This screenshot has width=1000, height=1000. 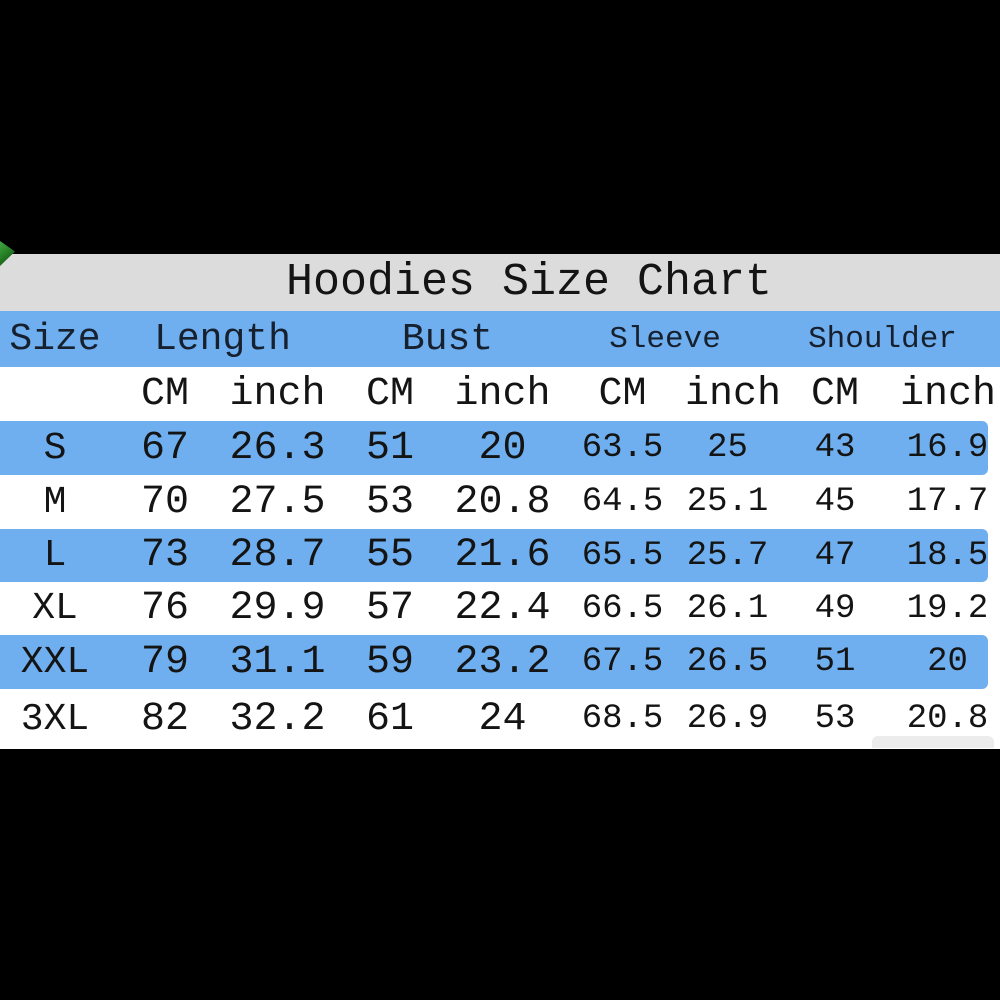 I want to click on cell-shoulder-inch: 18.5, so click(x=947, y=555).